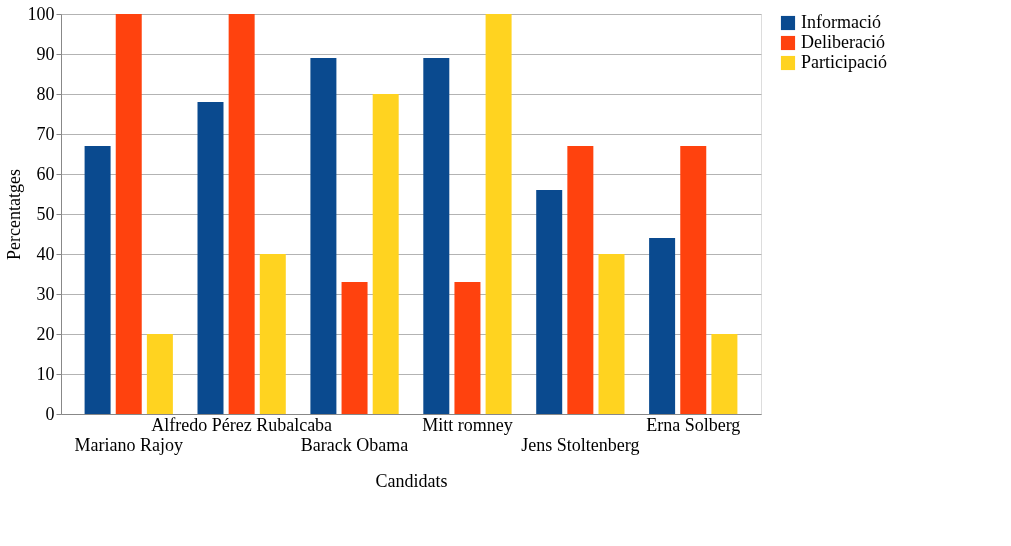  What do you see at coordinates (467, 424) in the screenshot?
I see `x-tick-label: Mitt romney` at bounding box center [467, 424].